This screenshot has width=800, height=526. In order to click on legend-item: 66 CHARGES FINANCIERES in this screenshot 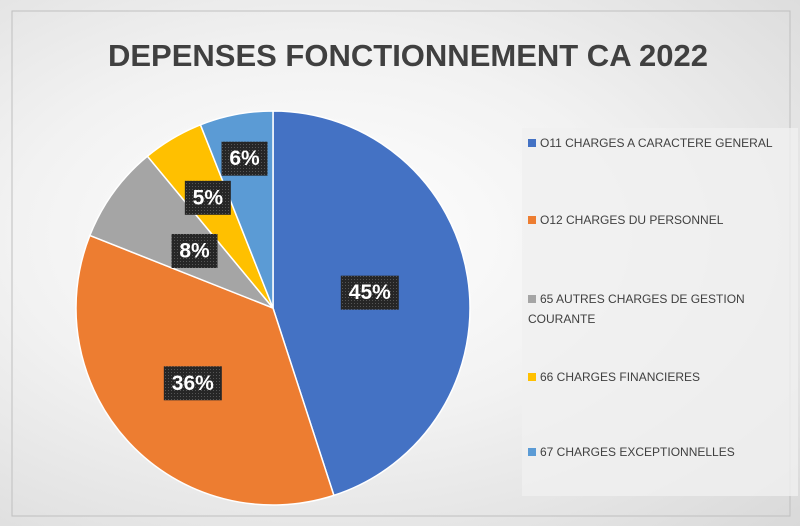, I will do `click(659, 377)`.